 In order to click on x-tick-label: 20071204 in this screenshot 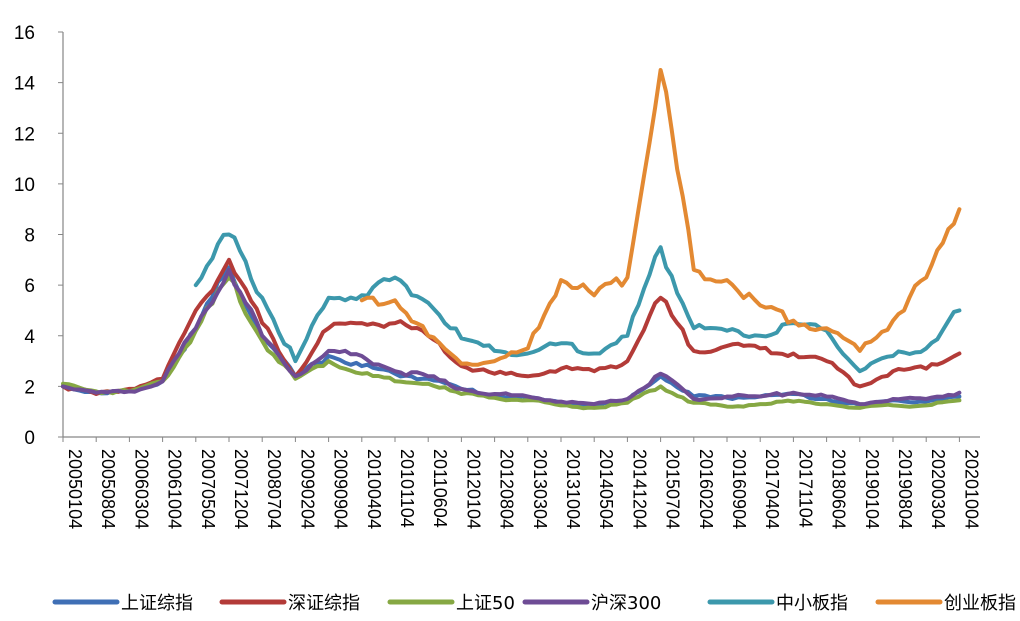, I will do `click(241, 489)`.